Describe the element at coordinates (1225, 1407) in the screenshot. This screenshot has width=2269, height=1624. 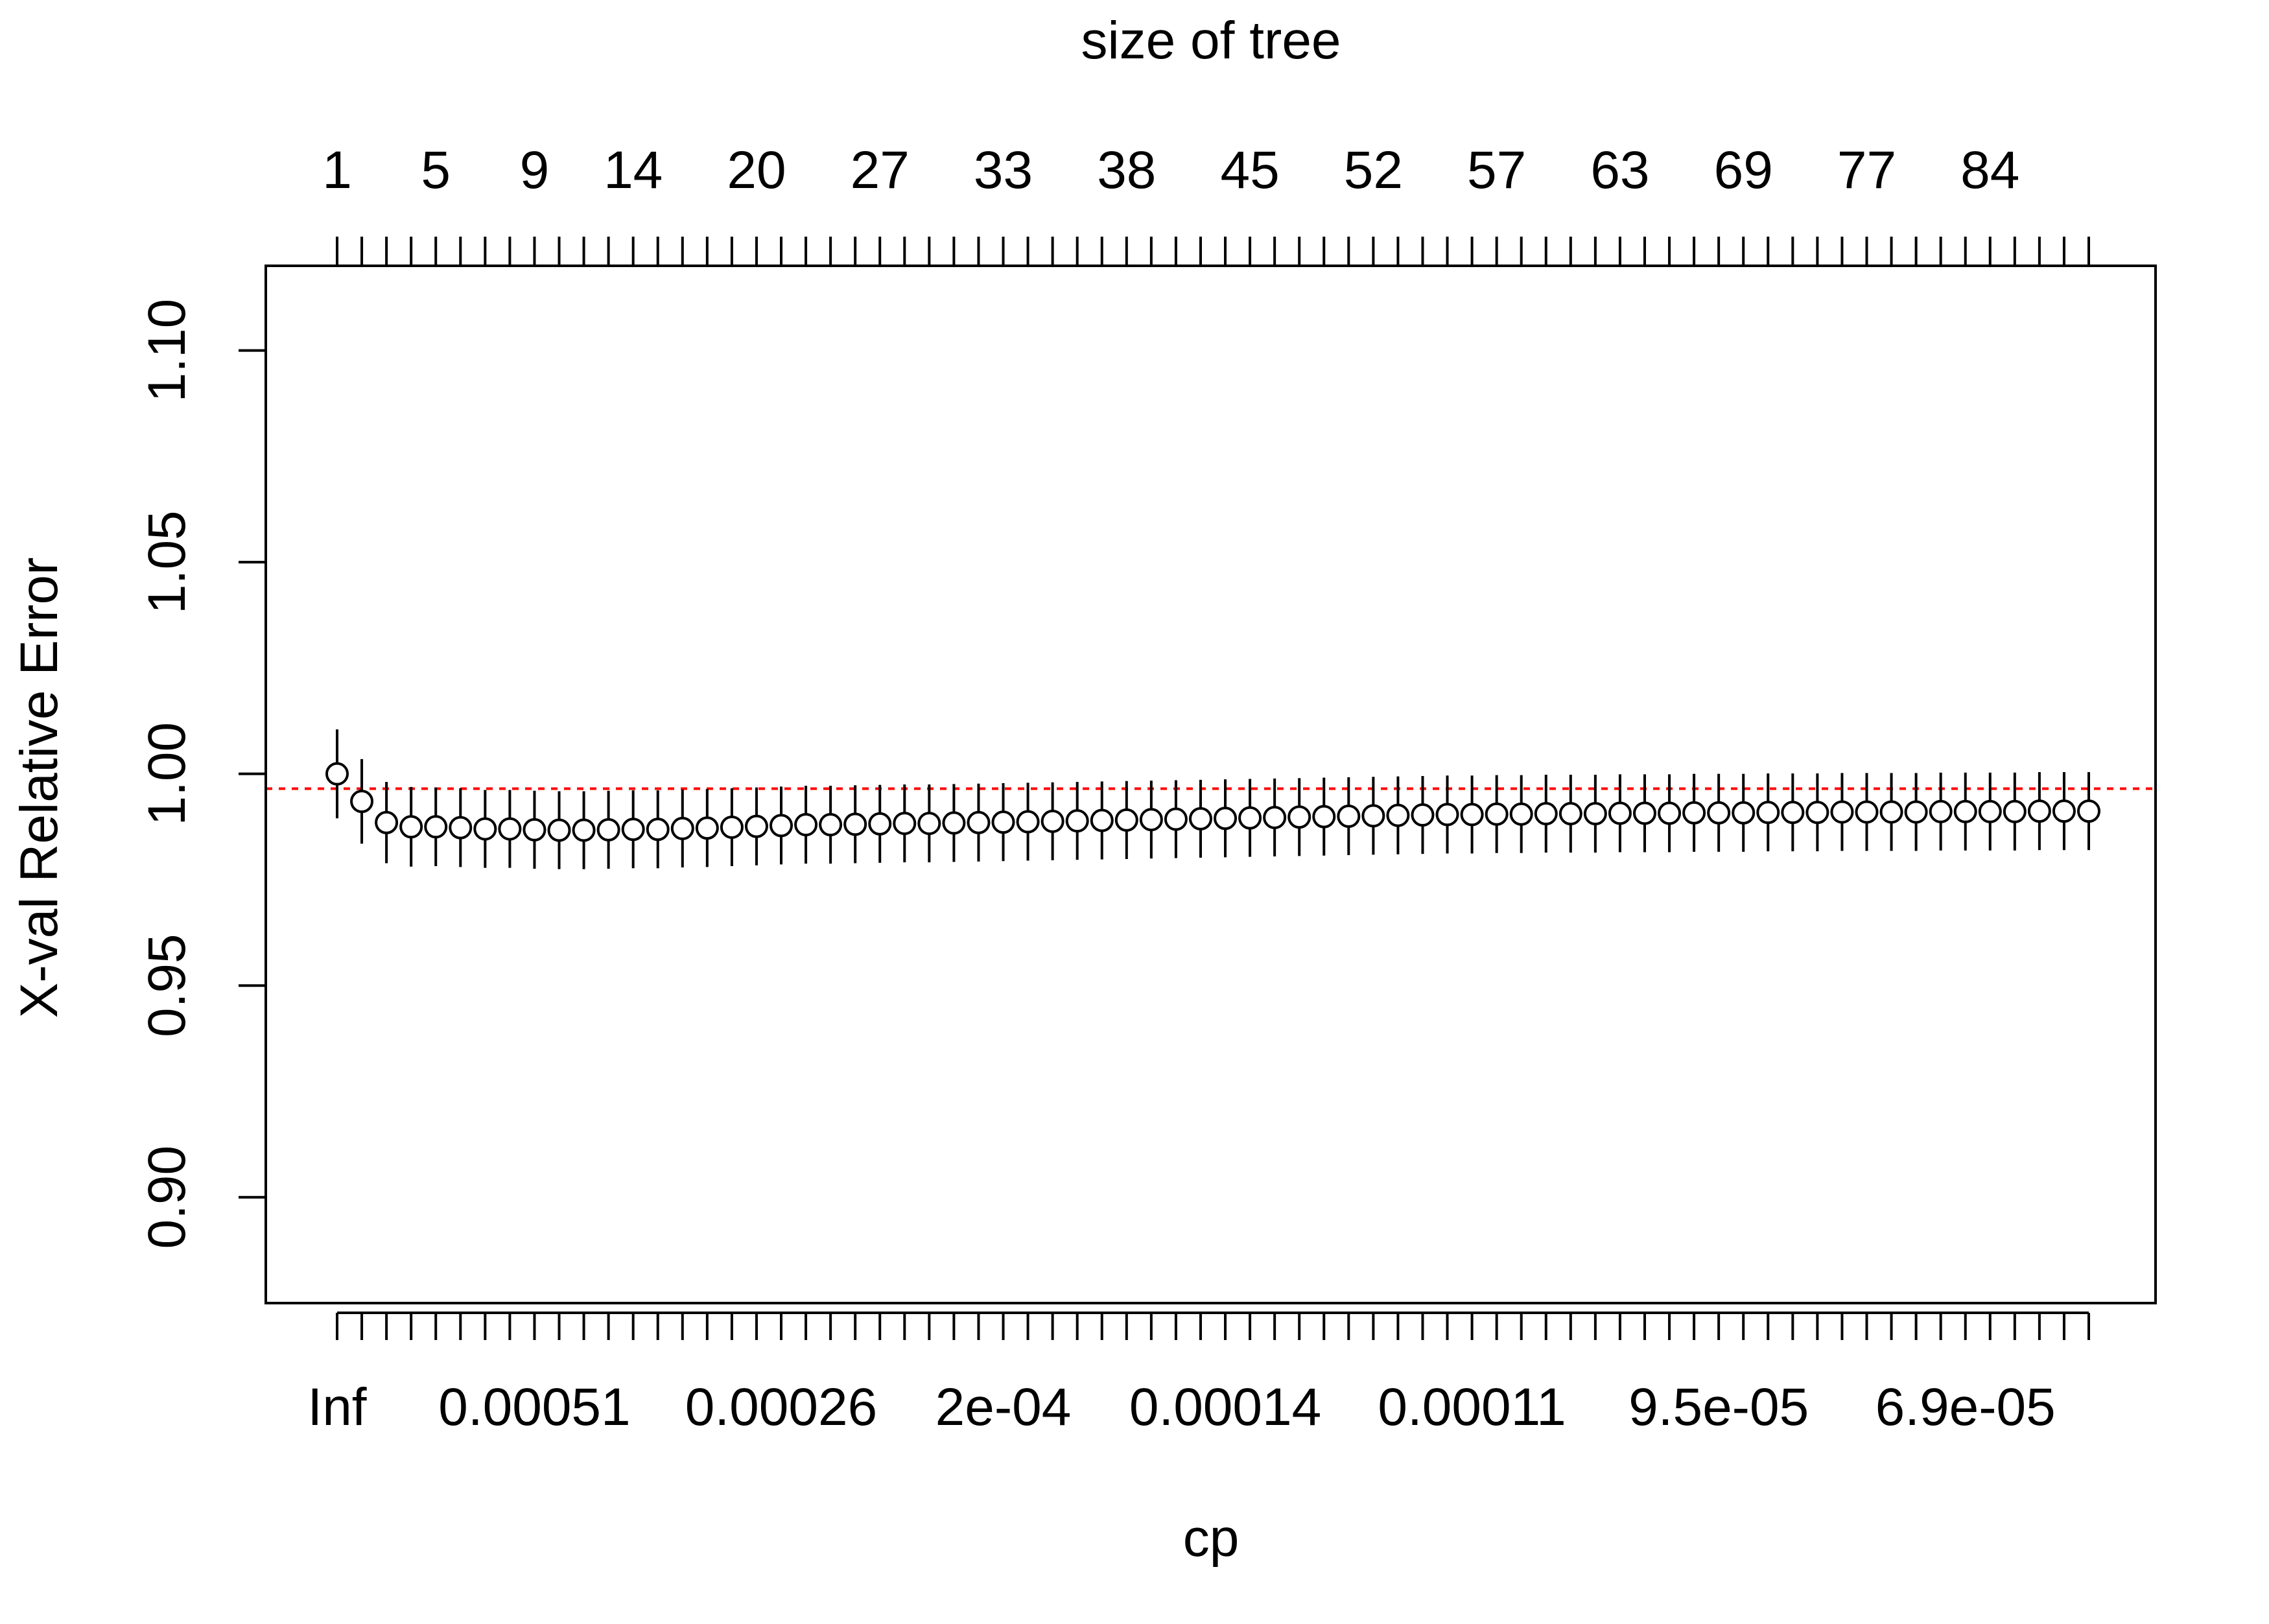
I see `x-tick-label: 0.00014` at that location.